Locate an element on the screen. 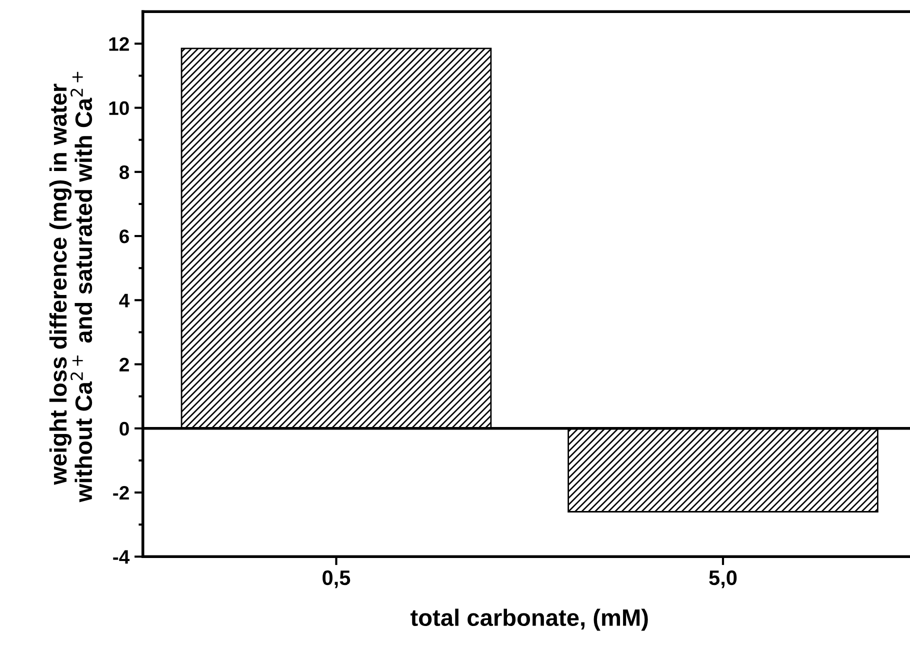  x-tick-label: 5,0 is located at coordinates (723, 579).